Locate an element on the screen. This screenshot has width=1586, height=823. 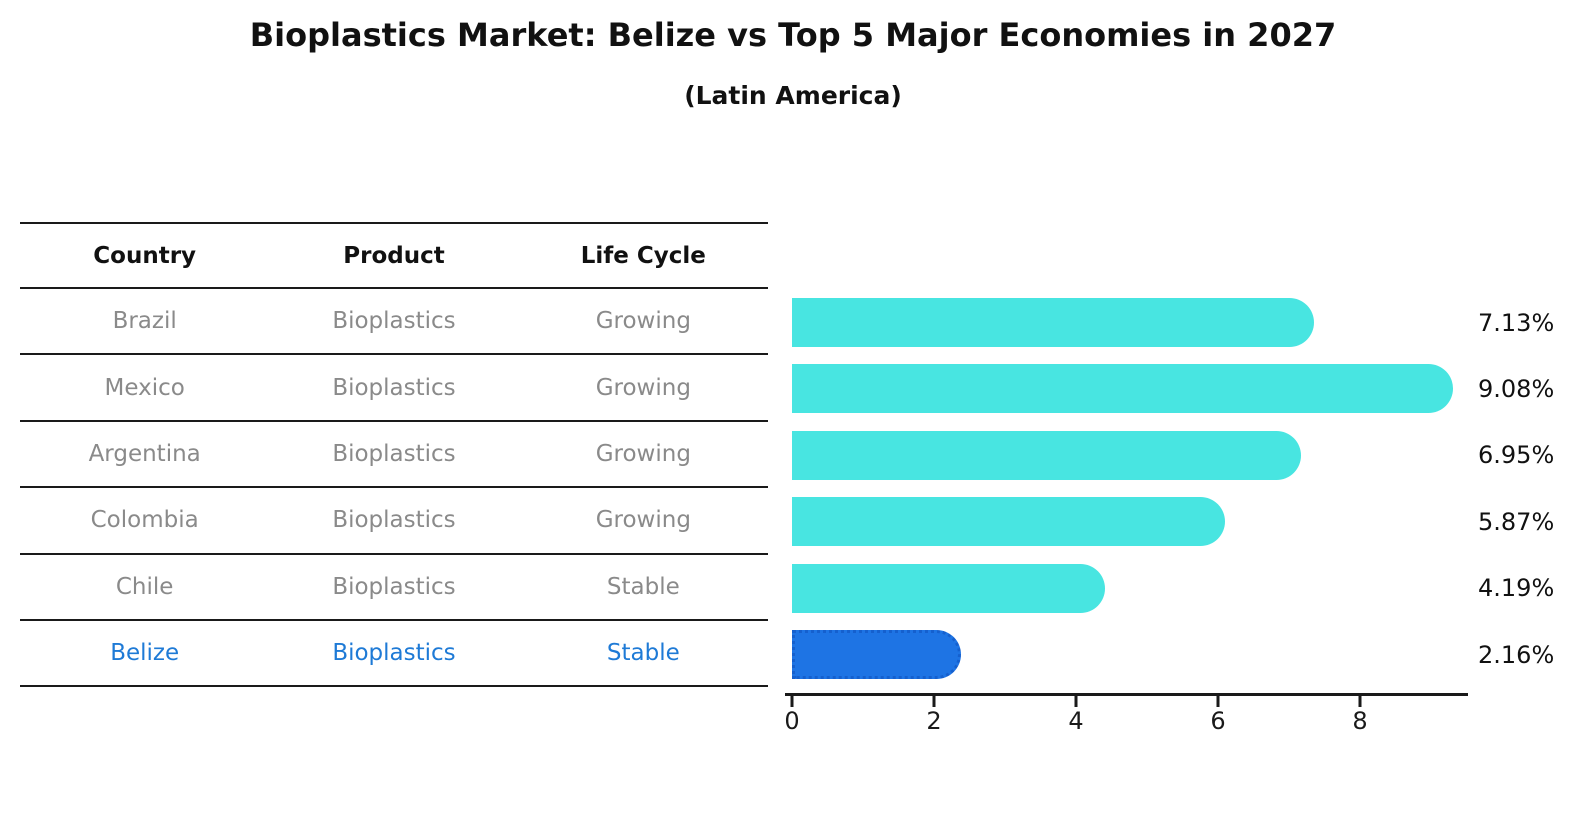
table-cell-country: Brazil is located at coordinates (144, 321).